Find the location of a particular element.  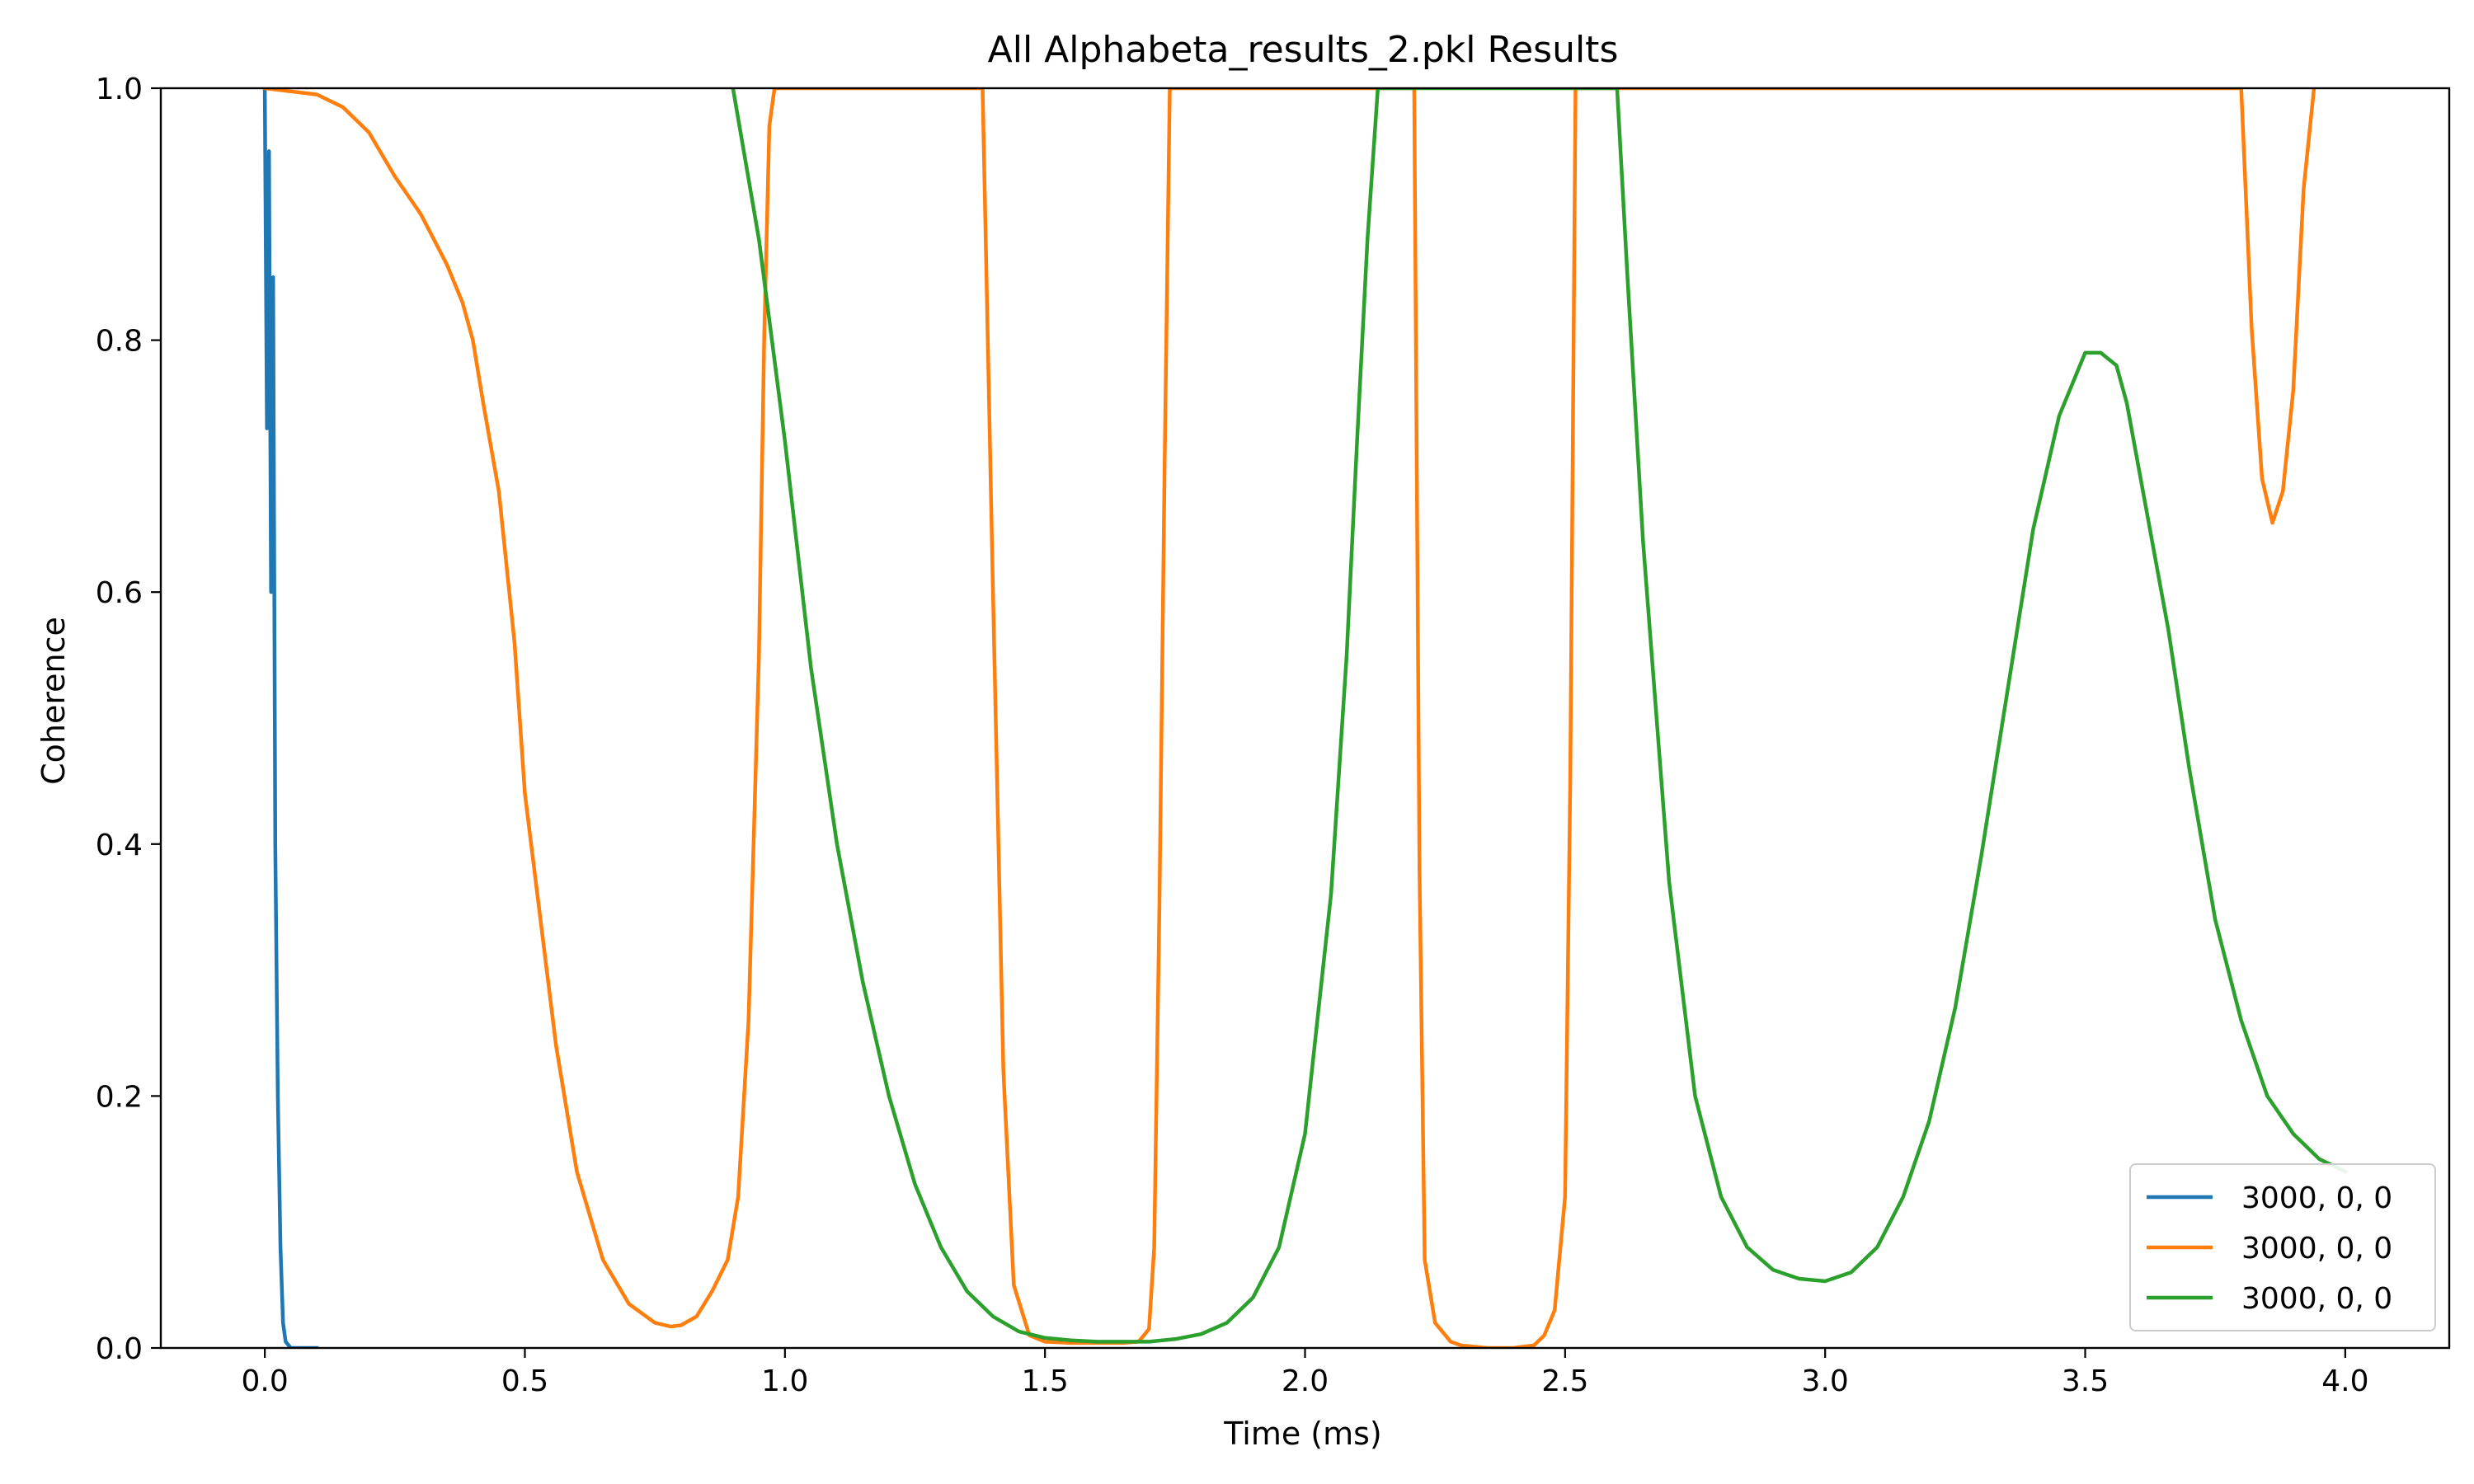

x-tick-label: 3.0 is located at coordinates (1825, 1381).